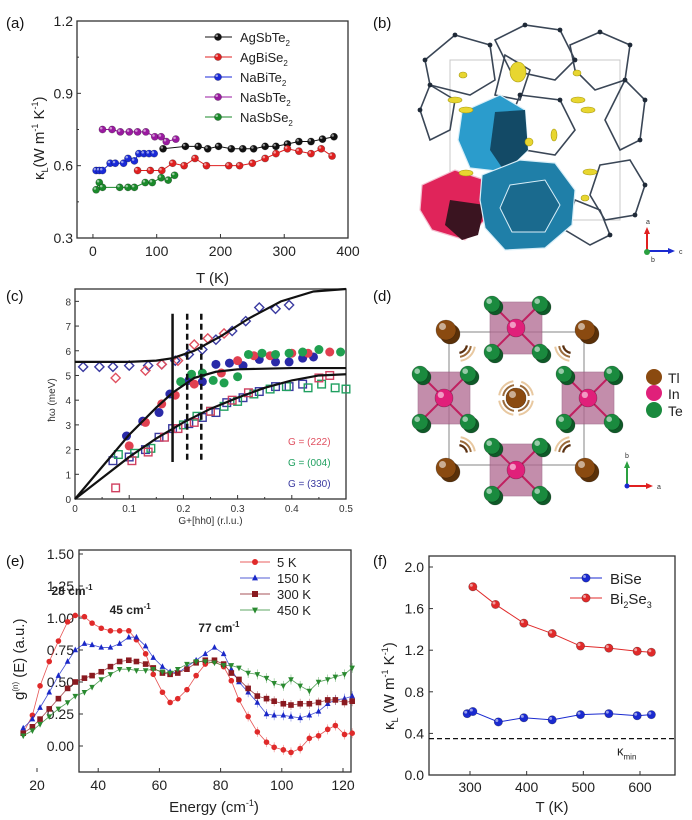 This screenshot has height=820, width=692. What do you see at coordinates (285, 251) in the screenshot?
I see `x-tick-label: 300` at bounding box center [285, 251].